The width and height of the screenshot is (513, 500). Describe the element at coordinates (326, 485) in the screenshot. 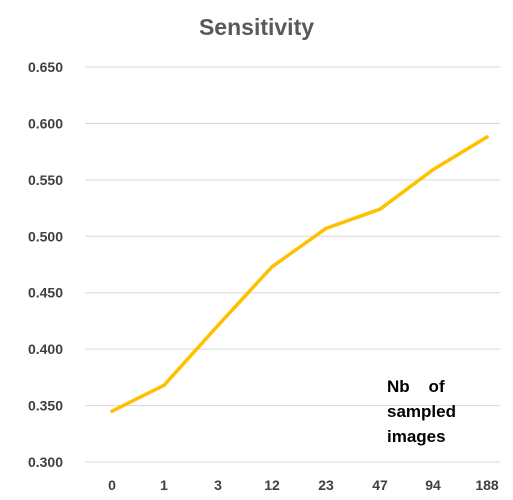

I see `x-tick-label: 23` at that location.